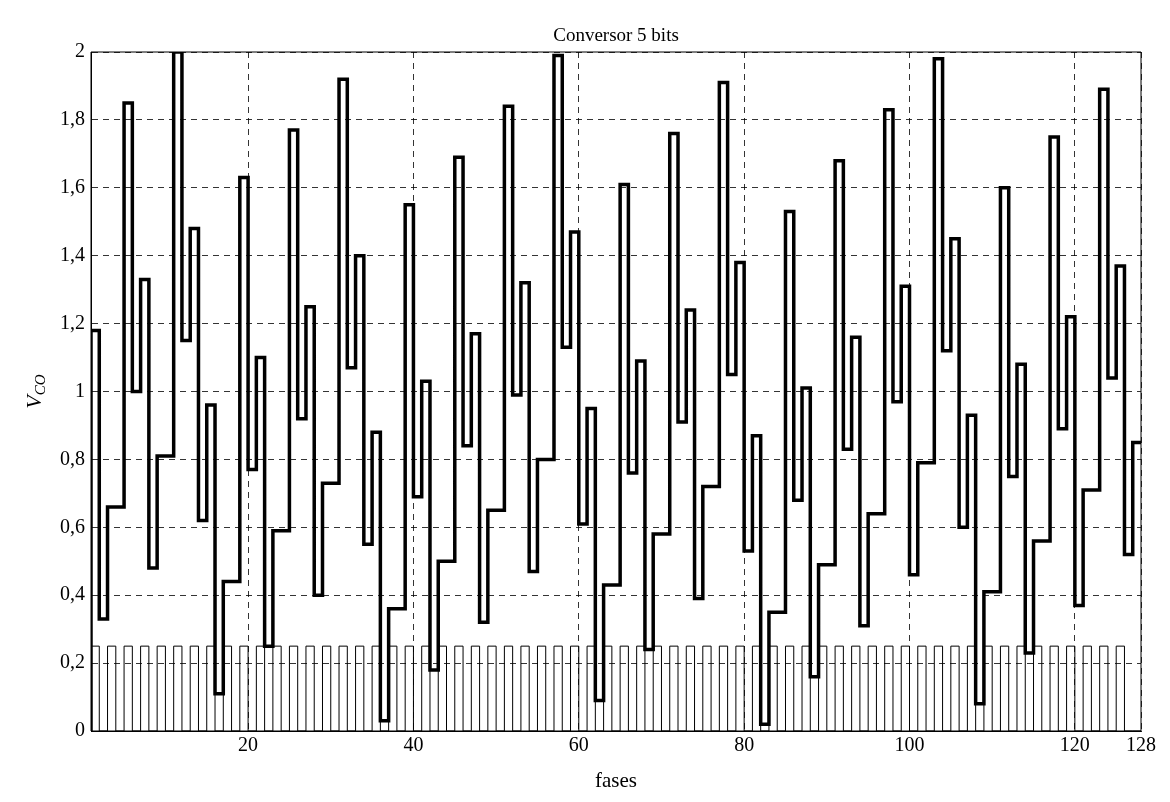  I want to click on y-tick-label: 2, so click(80, 50).